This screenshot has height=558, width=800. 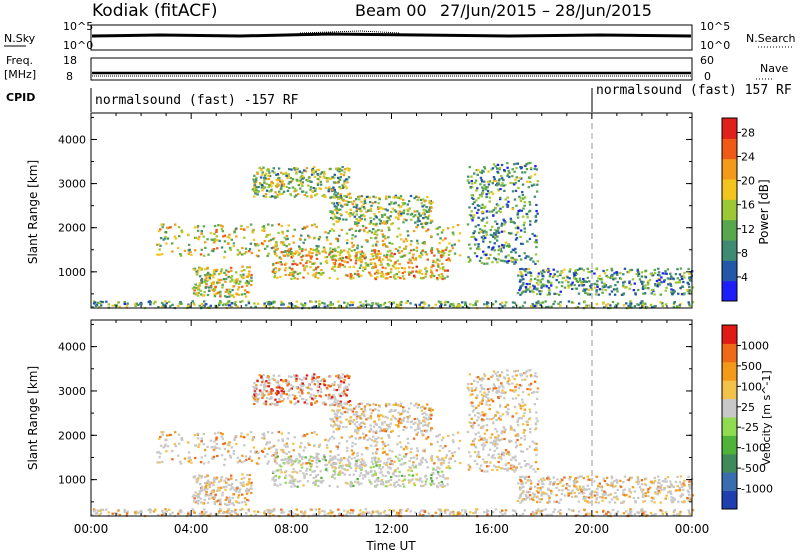 I want to click on power-y-label: Slant Range [km], so click(x=33, y=212).